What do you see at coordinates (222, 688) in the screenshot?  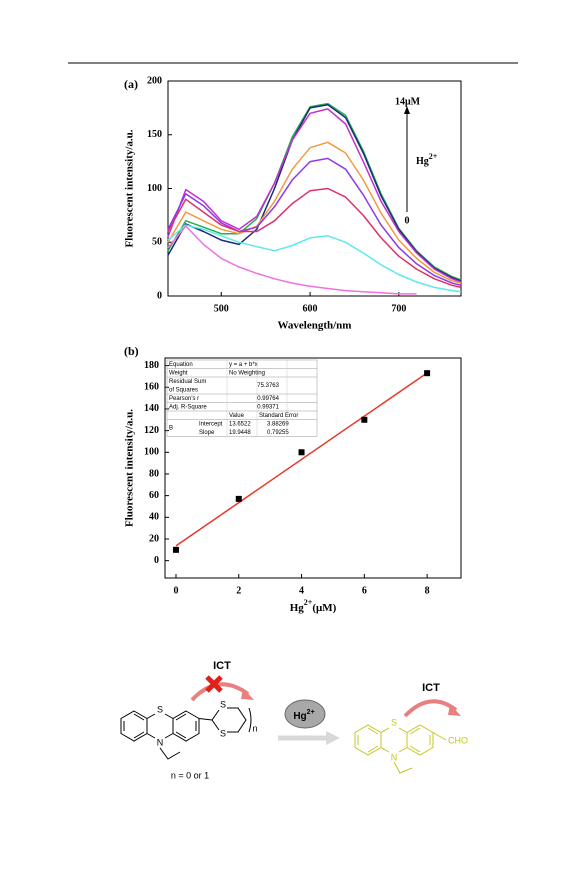 I see `ict-arrow-left` at bounding box center [222, 688].